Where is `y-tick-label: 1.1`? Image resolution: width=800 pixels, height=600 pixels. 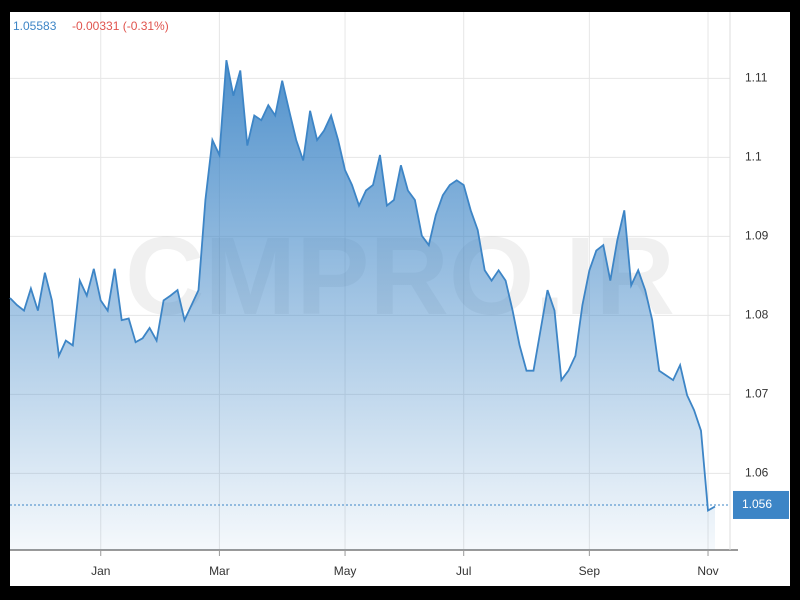
y-tick-label: 1.1 is located at coordinates (753, 157).